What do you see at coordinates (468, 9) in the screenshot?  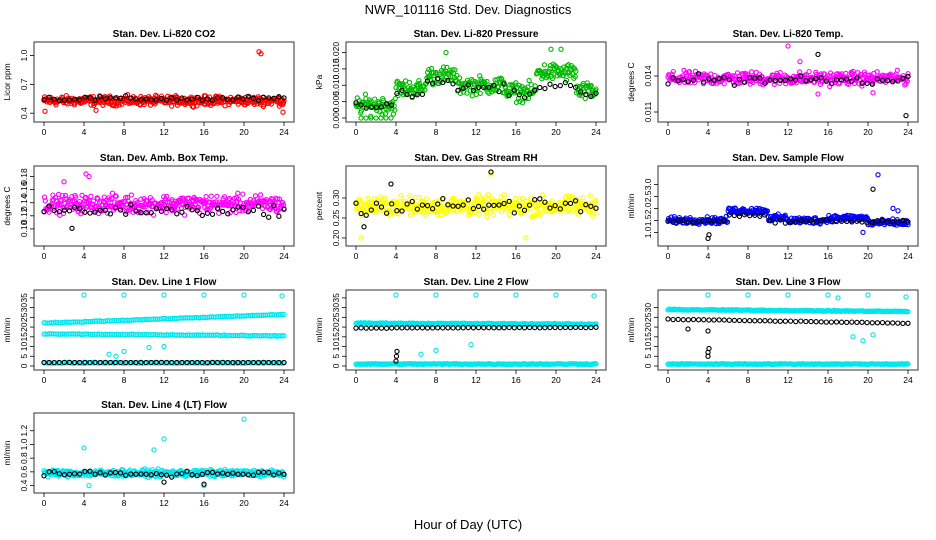 I see `figure-title: NWR_101116 Std. Dev. Diagnostics` at bounding box center [468, 9].